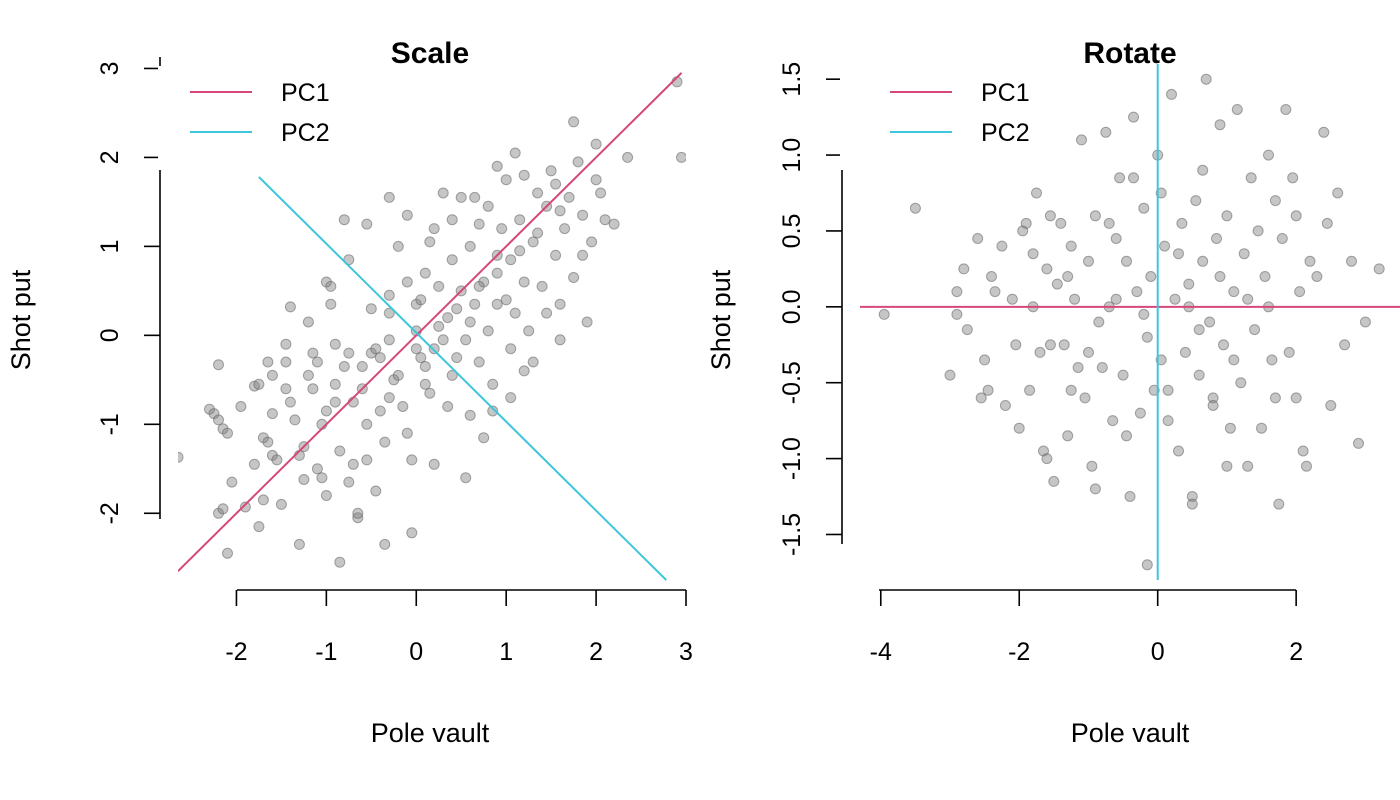  Describe the element at coordinates (430, 733) in the screenshot. I see `x-axis-title: Pole vault` at that location.